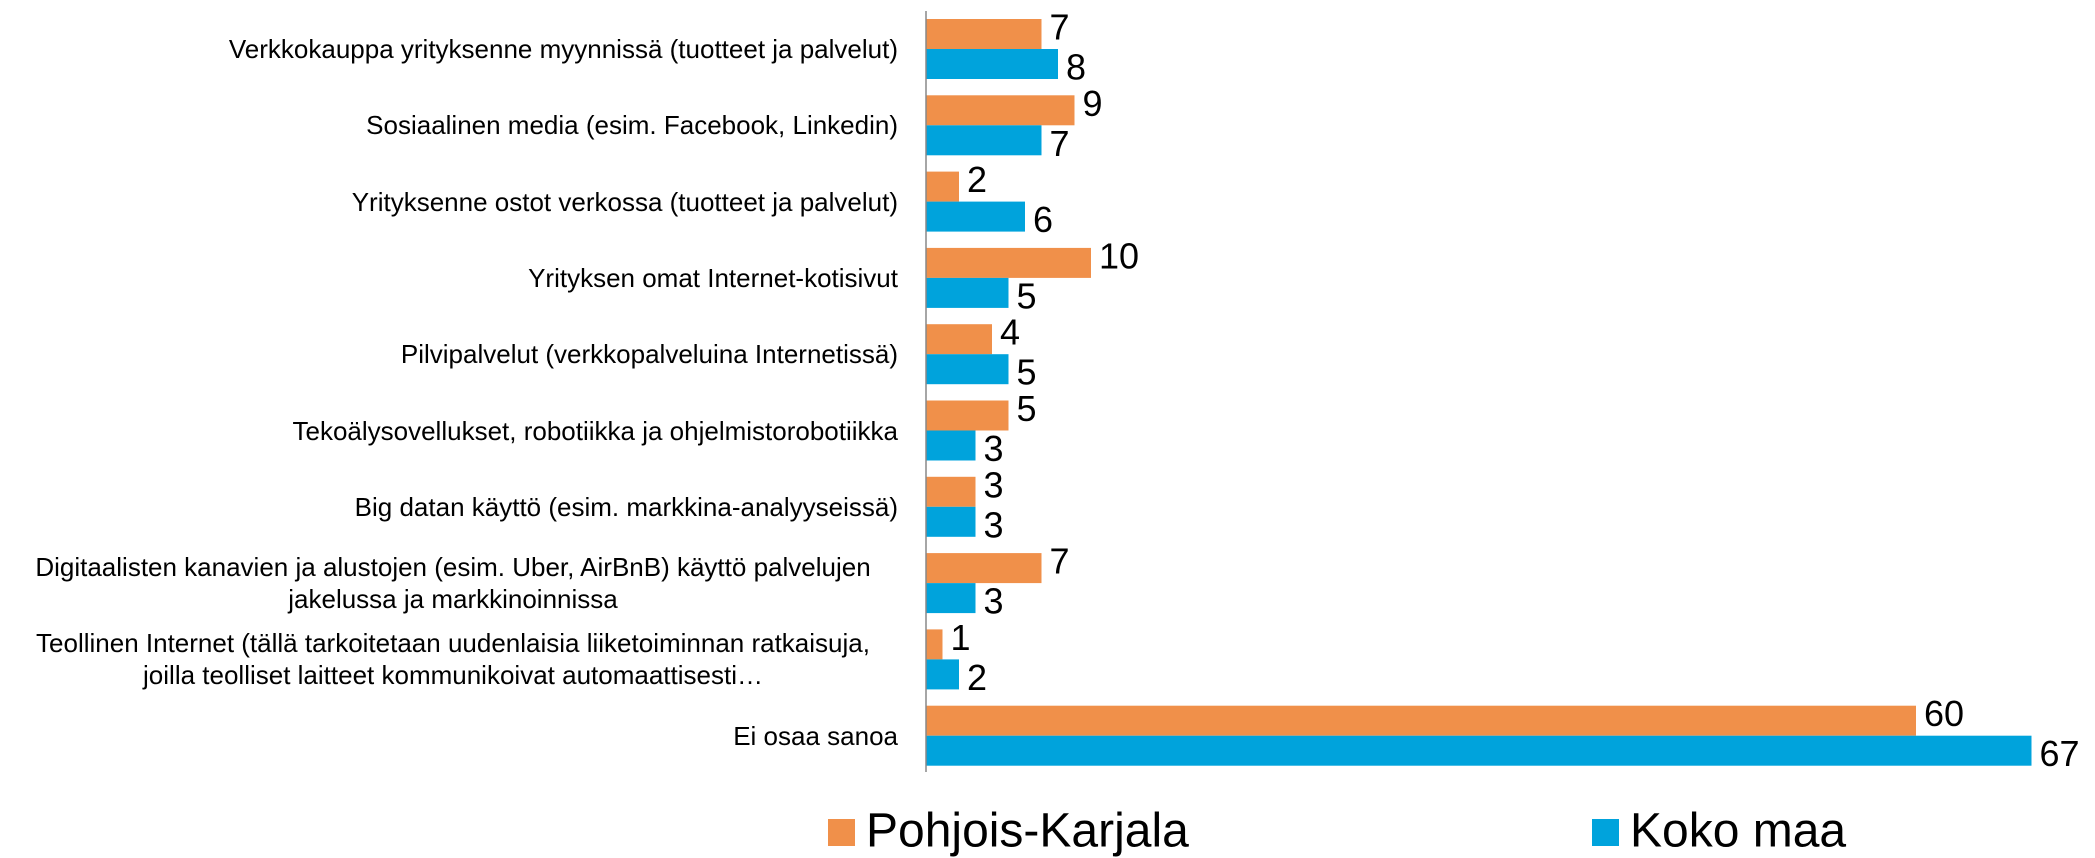  I want to click on data-label: 9, so click(1093, 103).